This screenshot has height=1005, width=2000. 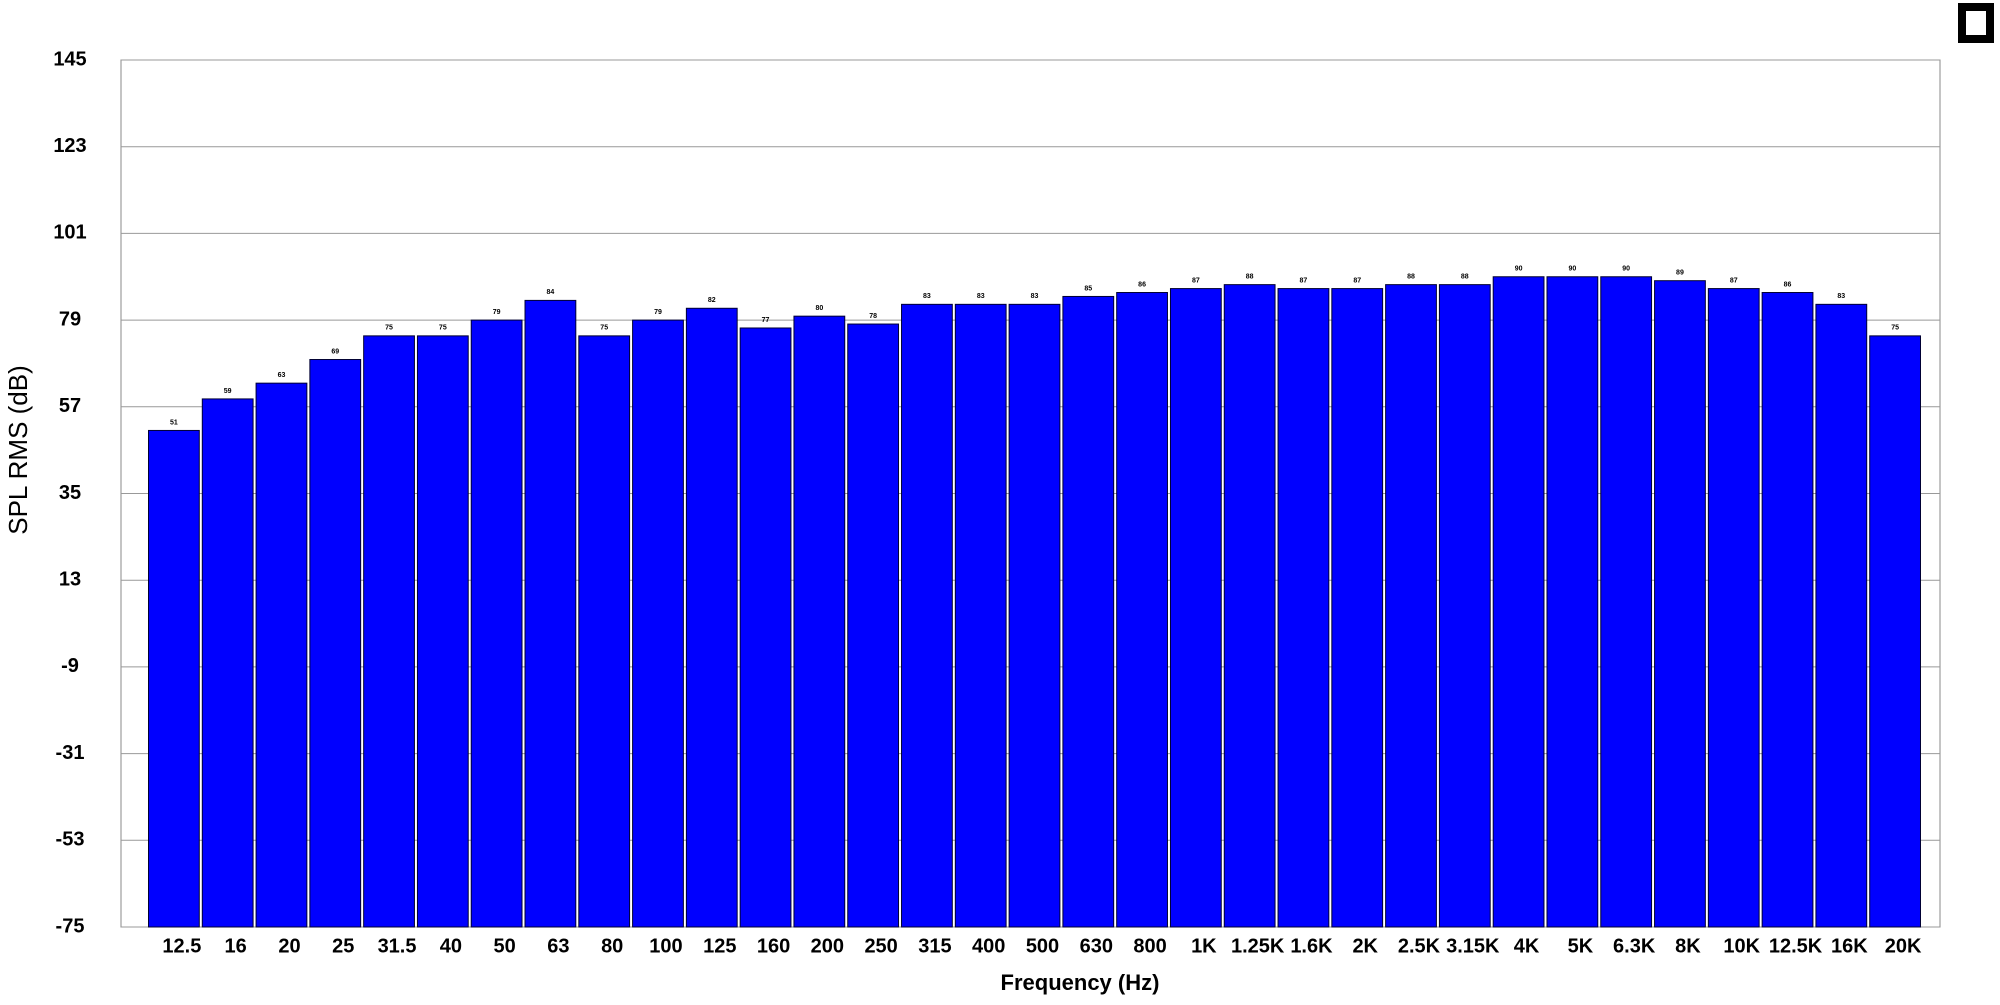 What do you see at coordinates (1634, 946) in the screenshot?
I see `x-tick-label: 6.3K` at bounding box center [1634, 946].